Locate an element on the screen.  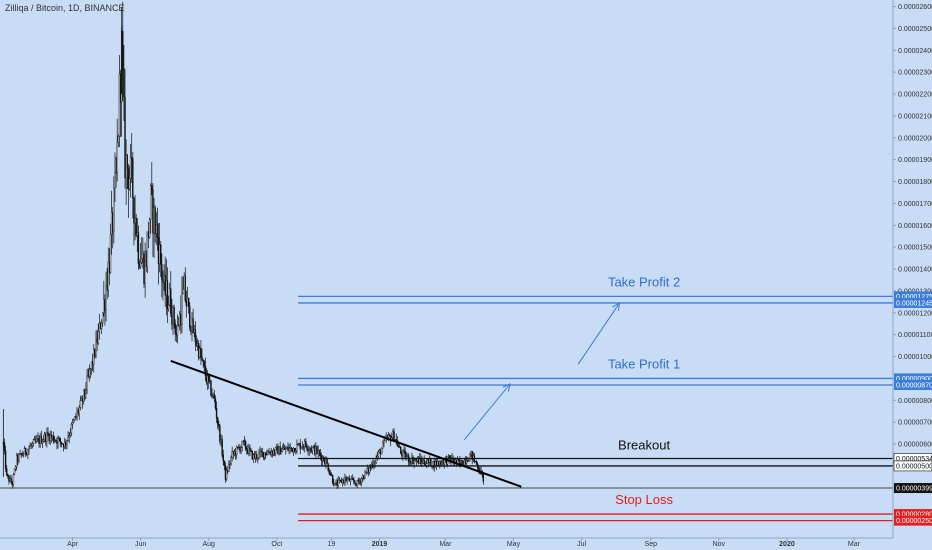
x-axis: Apr Jun Aug Oct 19 2019 Mar May Jul Sep Nov 2020 Mar is located at coordinates (464, 543).